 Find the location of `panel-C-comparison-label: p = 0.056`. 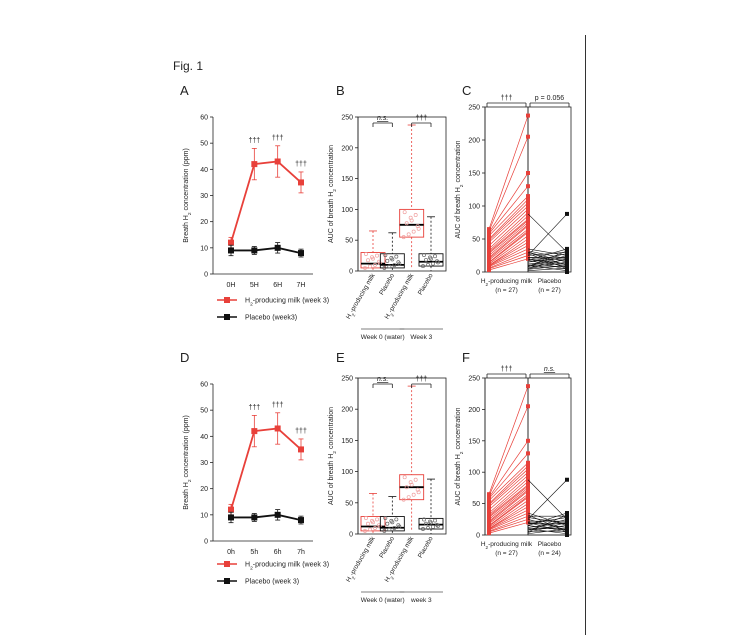

panel-C-comparison-label: p = 0.056 is located at coordinates (549, 98).